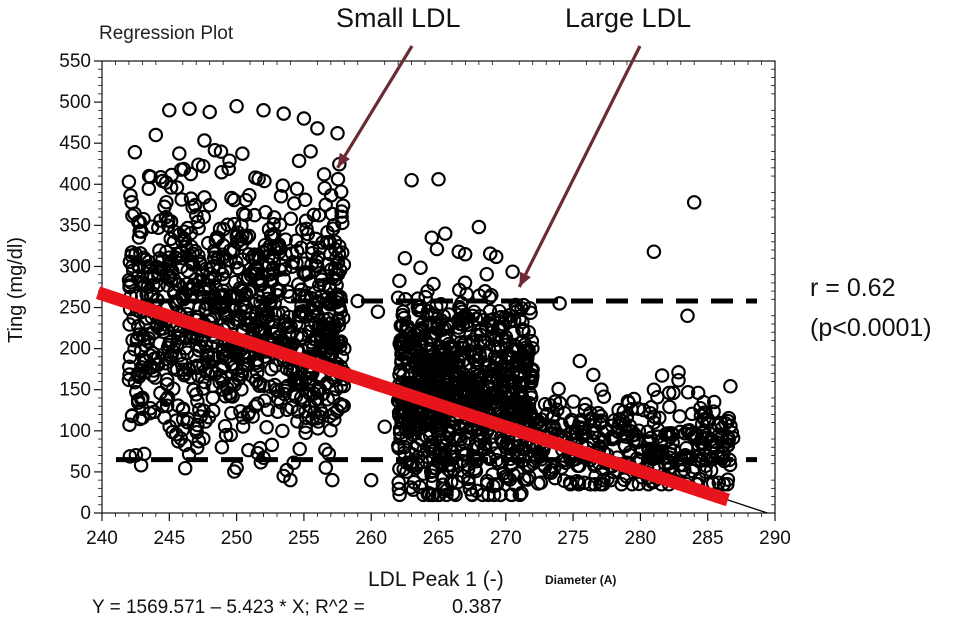  What do you see at coordinates (371, 538) in the screenshot?
I see `x-tick-label: 260` at bounding box center [371, 538].